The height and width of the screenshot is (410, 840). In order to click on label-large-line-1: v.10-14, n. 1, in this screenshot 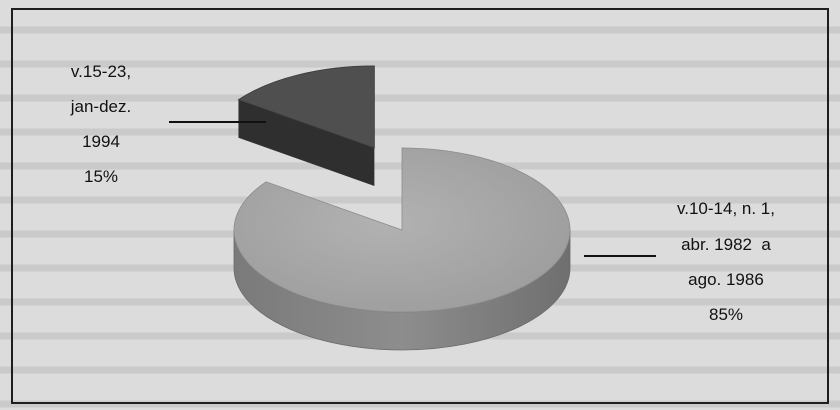, I will do `click(726, 208)`.